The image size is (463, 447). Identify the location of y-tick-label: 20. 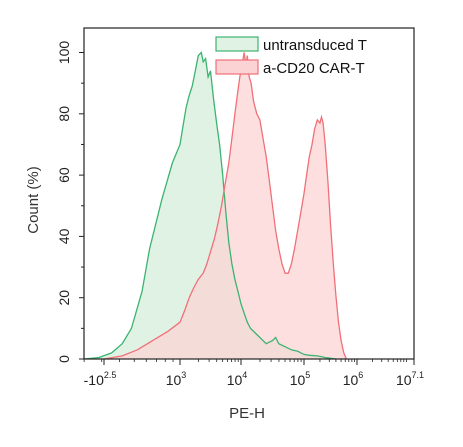
(64, 298).